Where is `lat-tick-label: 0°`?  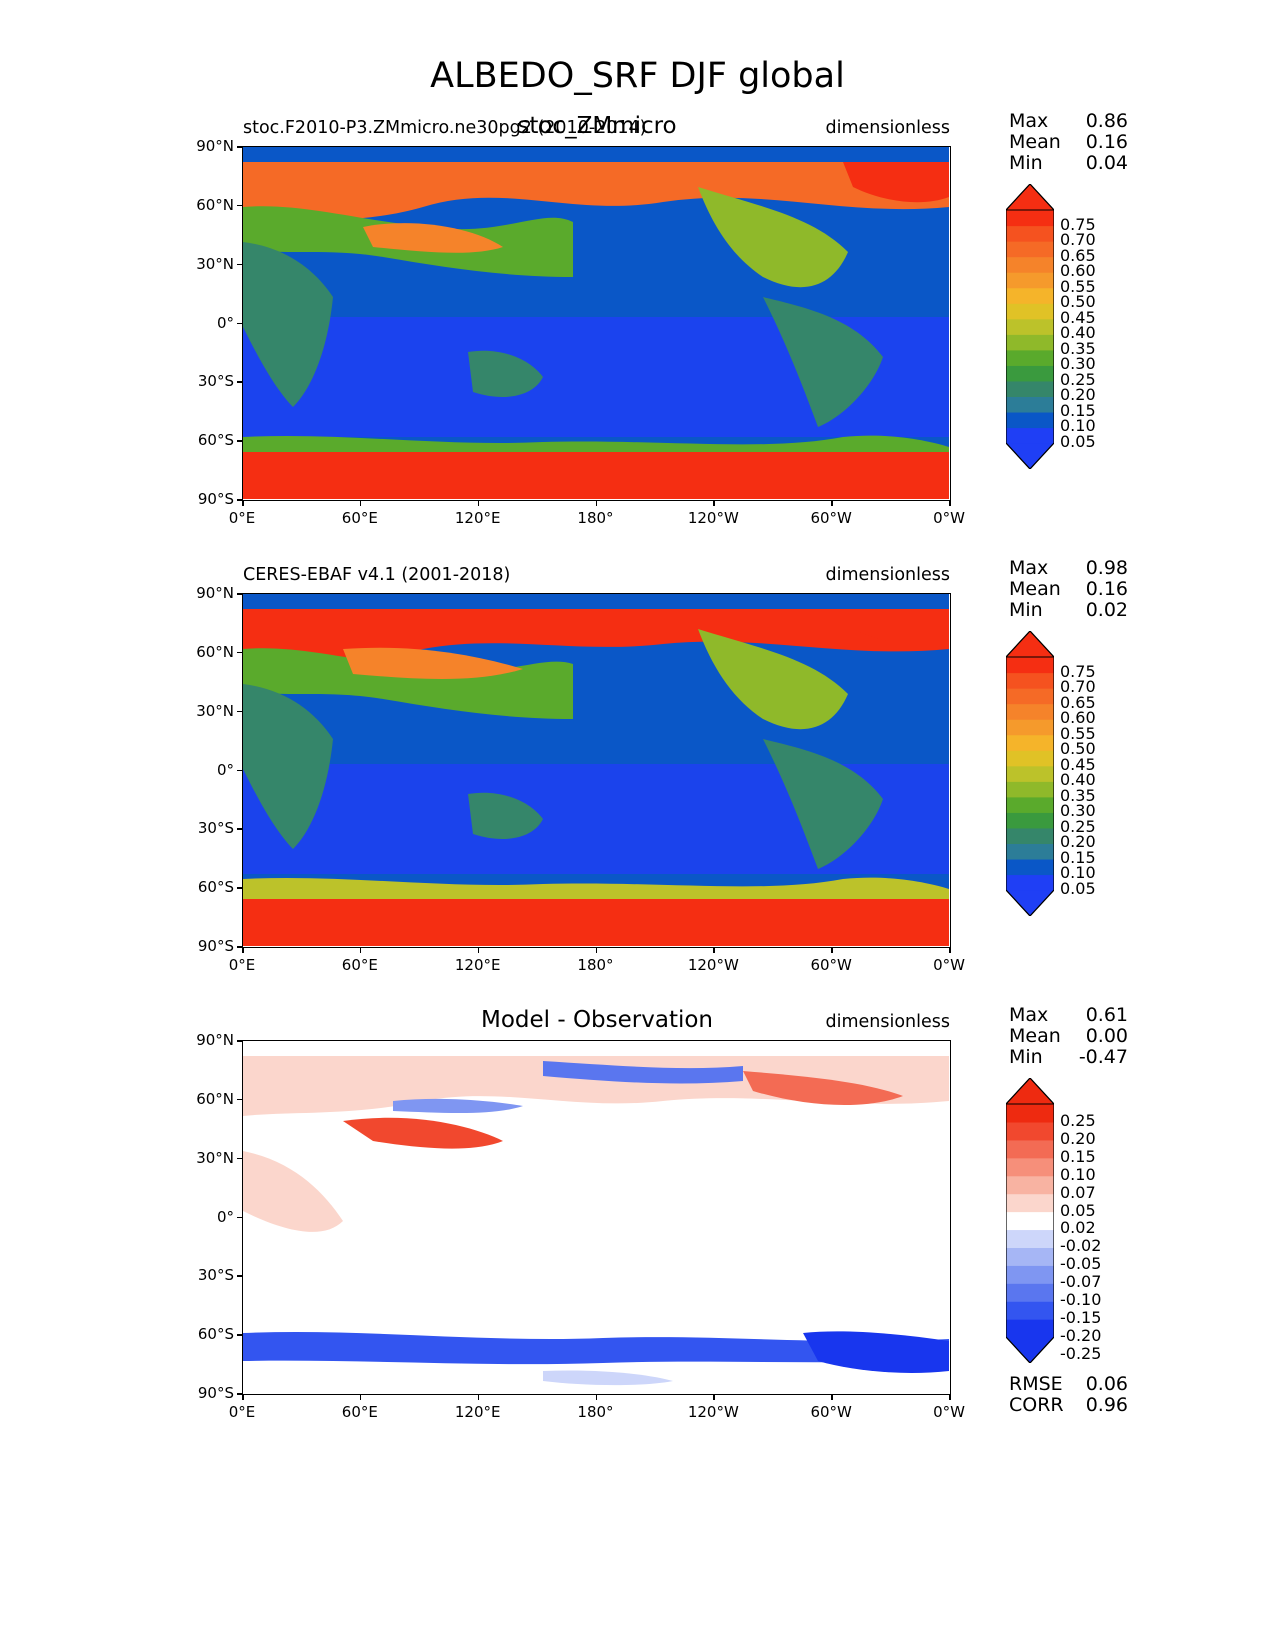
lat-tick-label: 0° is located at coordinates (225, 322).